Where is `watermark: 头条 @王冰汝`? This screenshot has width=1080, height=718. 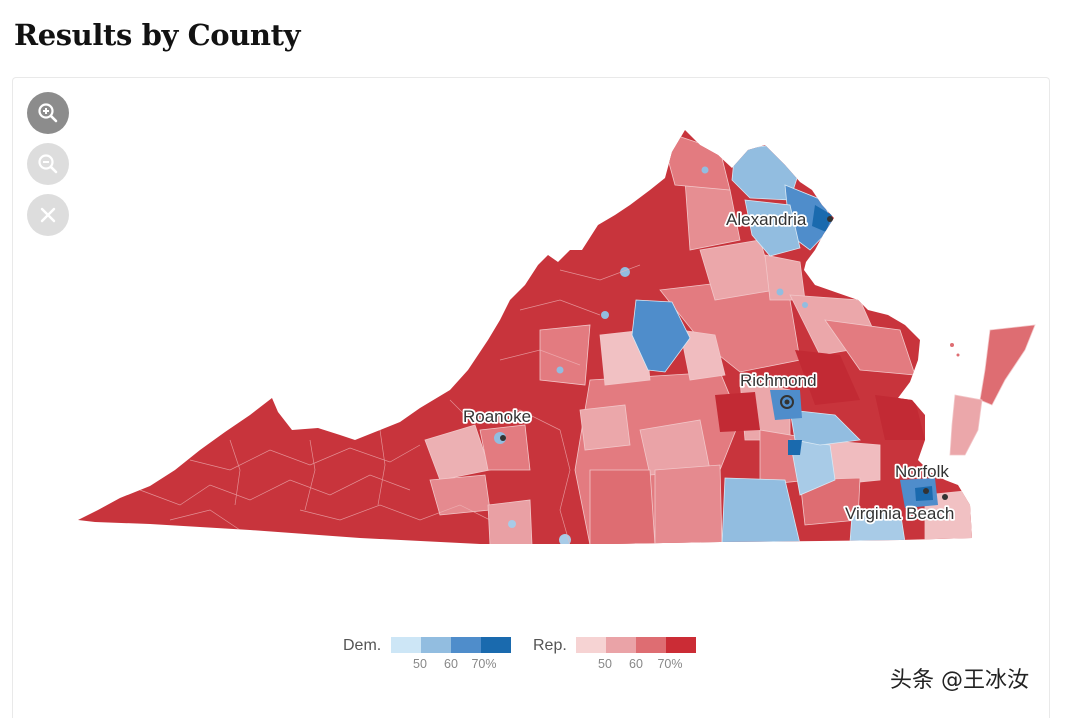 watermark: 头条 @王冰汝 is located at coordinates (959, 680).